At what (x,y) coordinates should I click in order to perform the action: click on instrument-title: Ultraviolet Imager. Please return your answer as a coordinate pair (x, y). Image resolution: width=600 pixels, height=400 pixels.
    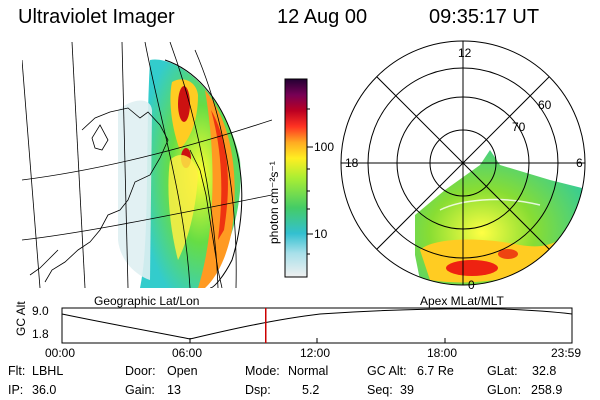
    Looking at the image, I should click on (96, 17).